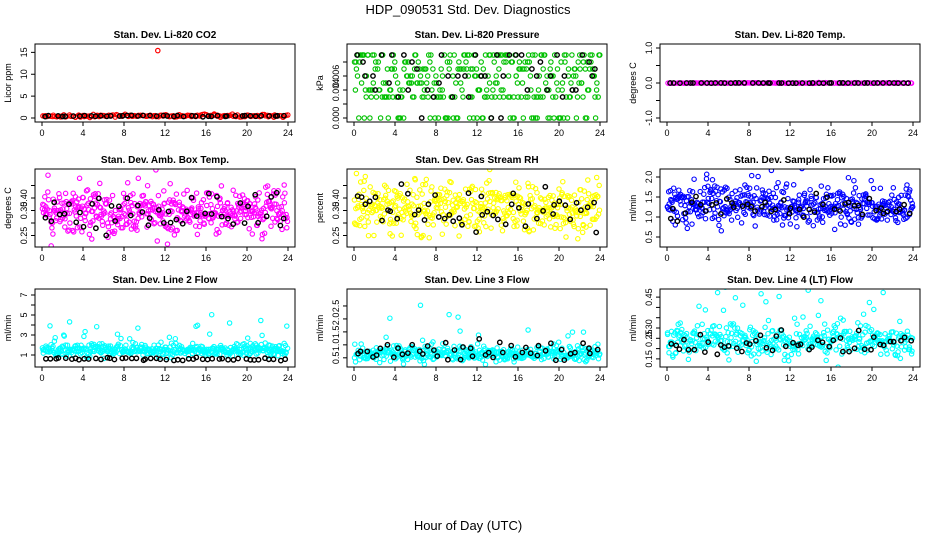 The width and height of the screenshot is (936, 540). I want to click on y-tick-label: 1, so click(24, 354).